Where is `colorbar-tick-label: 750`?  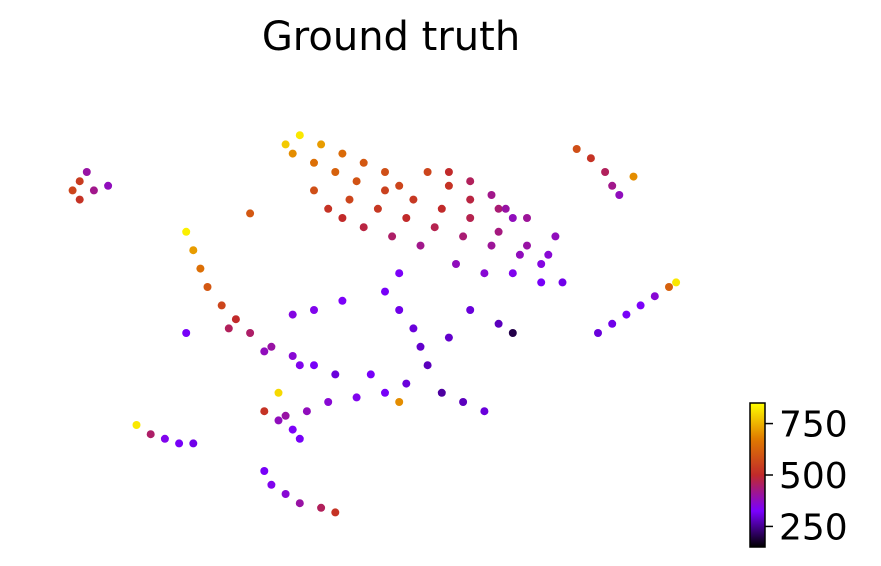 colorbar-tick-label: 750 is located at coordinates (813, 425).